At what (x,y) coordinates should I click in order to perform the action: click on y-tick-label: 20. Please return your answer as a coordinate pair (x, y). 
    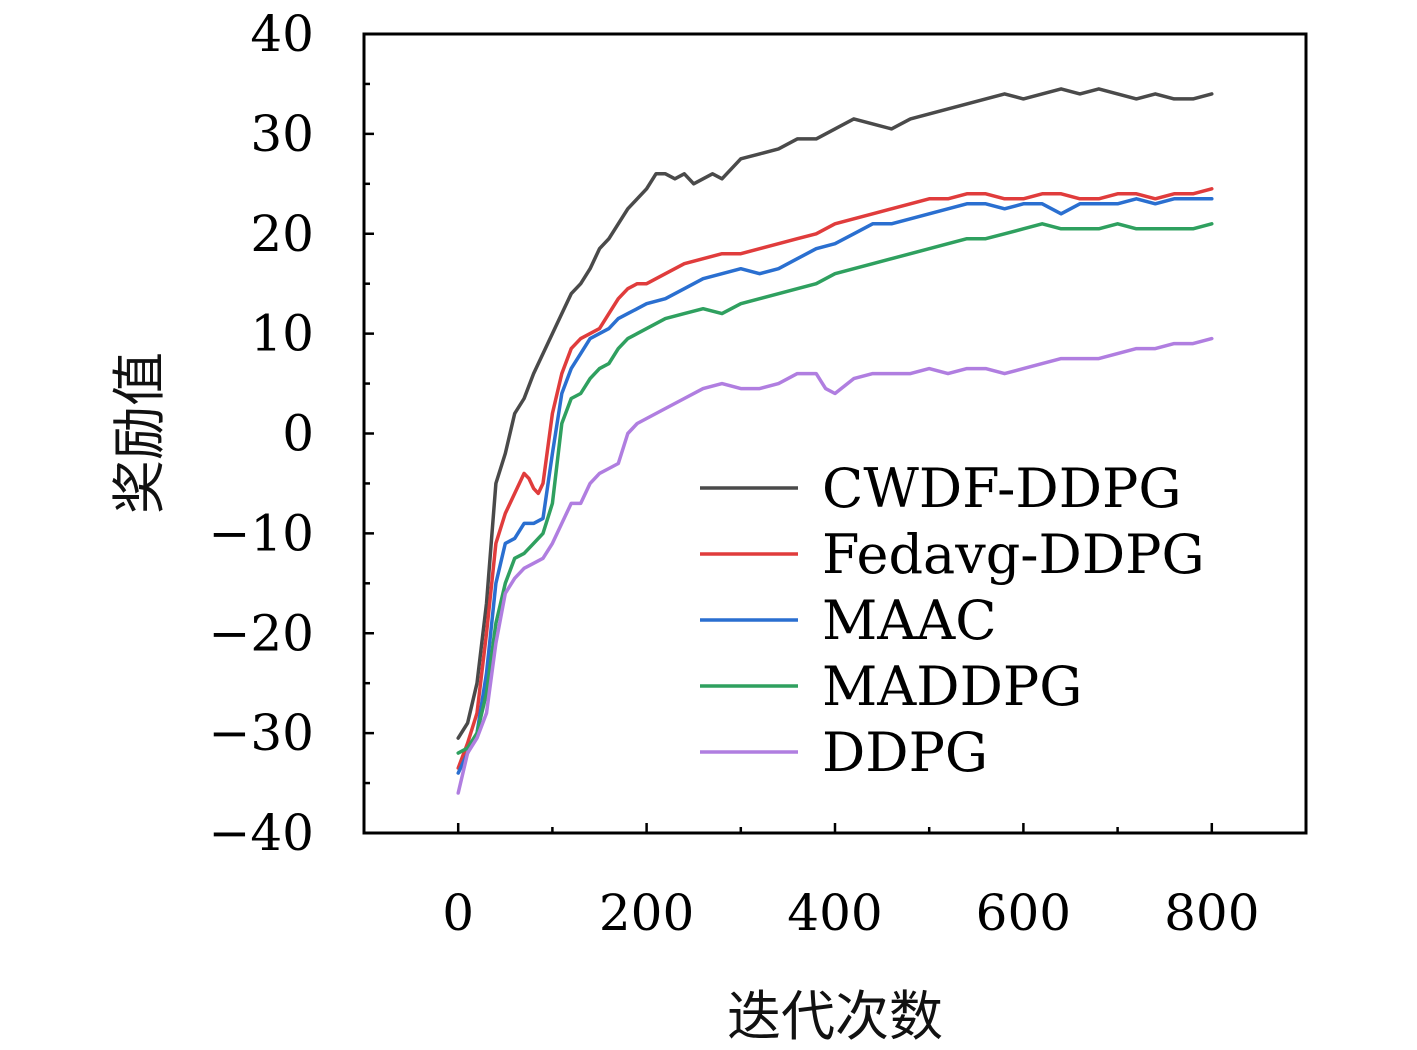
    Looking at the image, I should click on (282, 234).